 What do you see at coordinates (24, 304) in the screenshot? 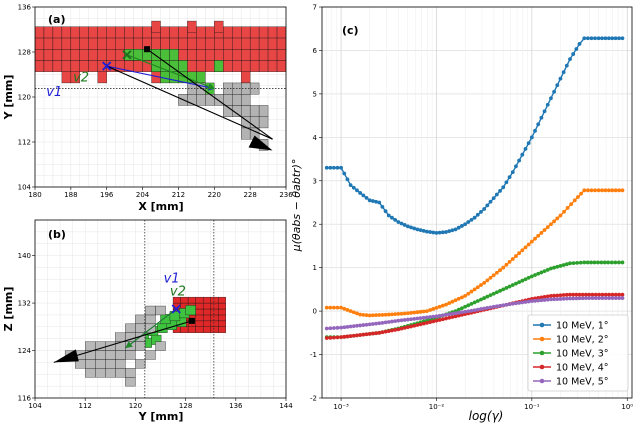
I see `tick-label: 132` at bounding box center [24, 304].